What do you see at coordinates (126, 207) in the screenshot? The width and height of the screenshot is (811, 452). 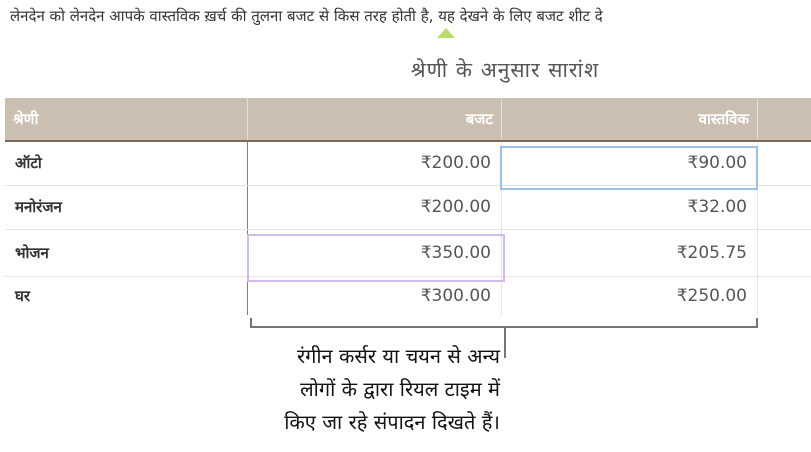 I see `cell-category: मनोरंजन` at bounding box center [126, 207].